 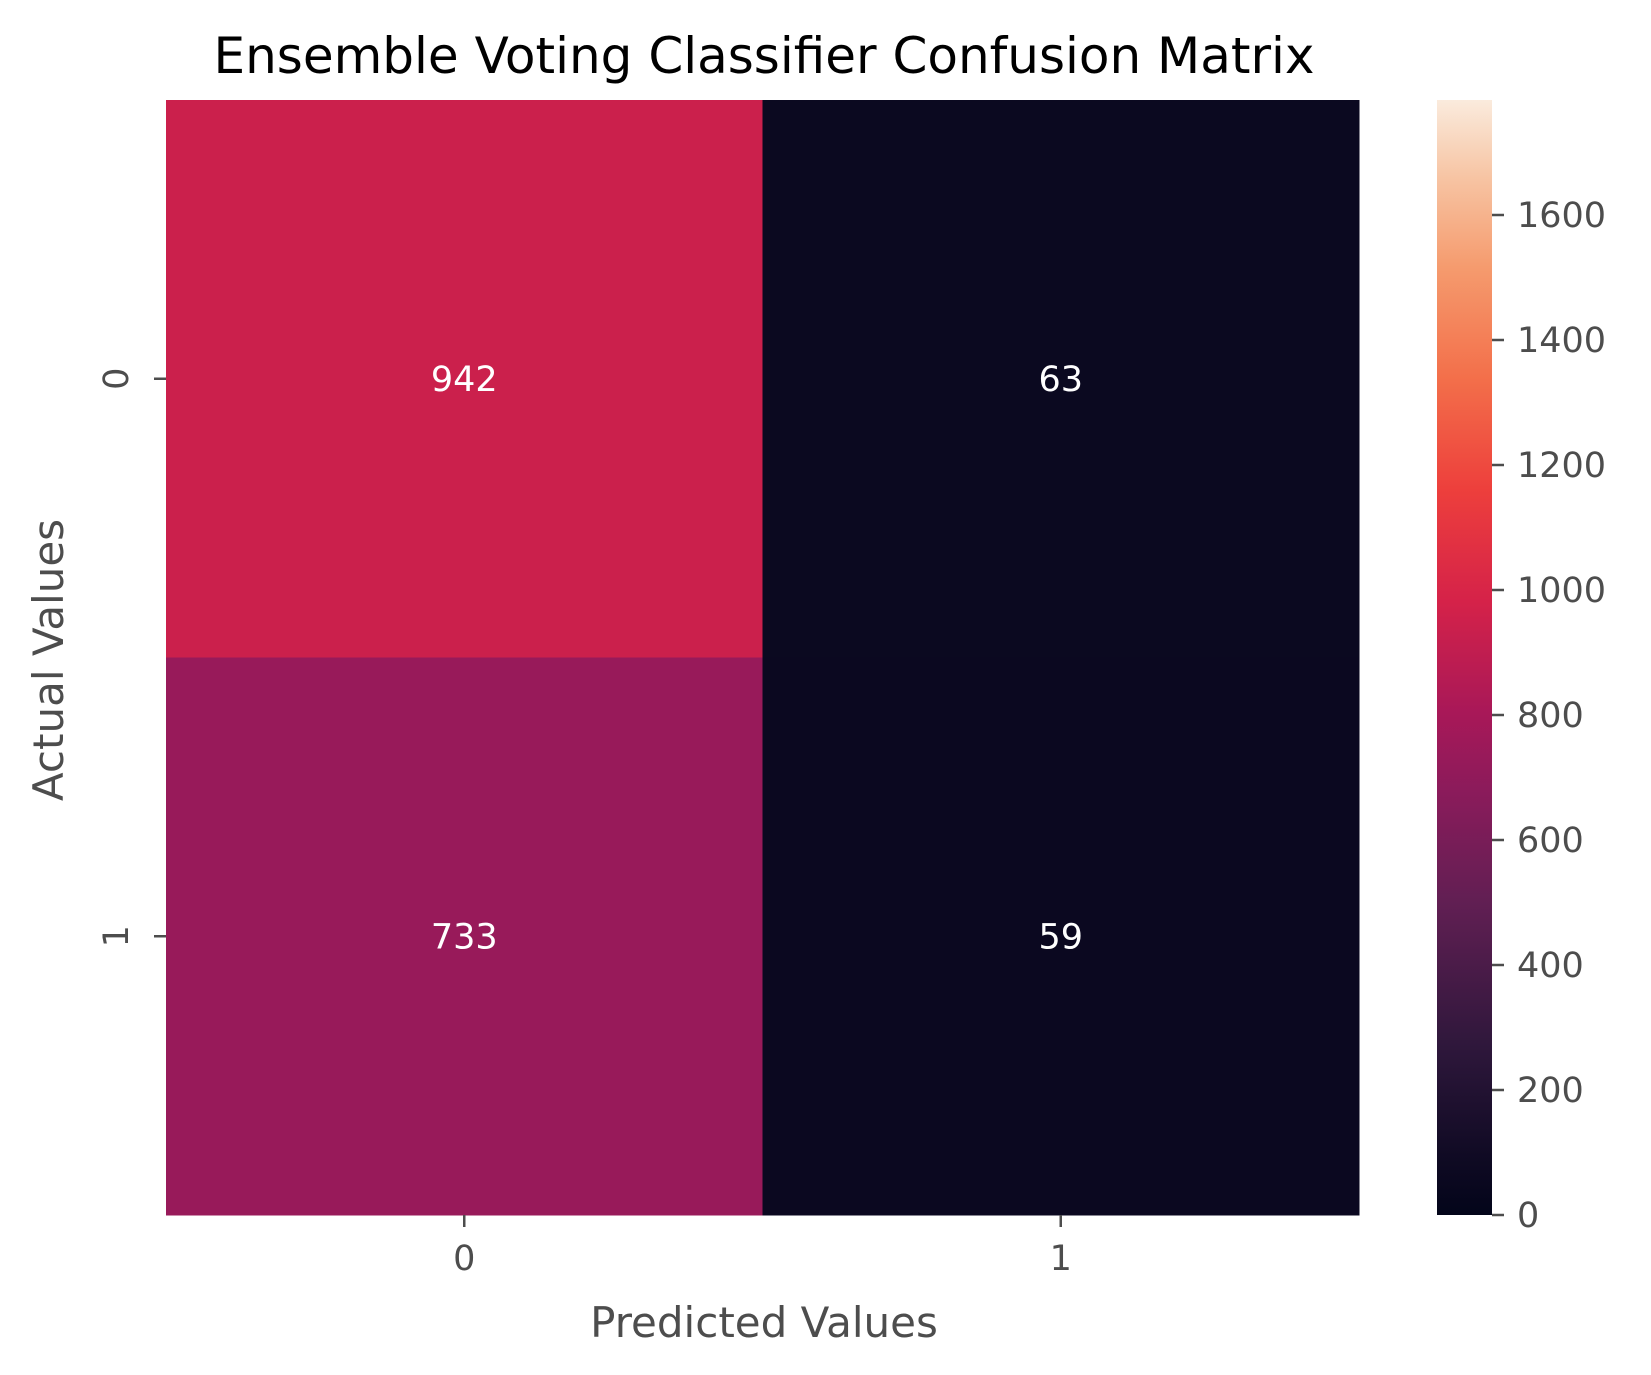 I want to click on colorbar-tick-label: 800, so click(x=1550, y=716).